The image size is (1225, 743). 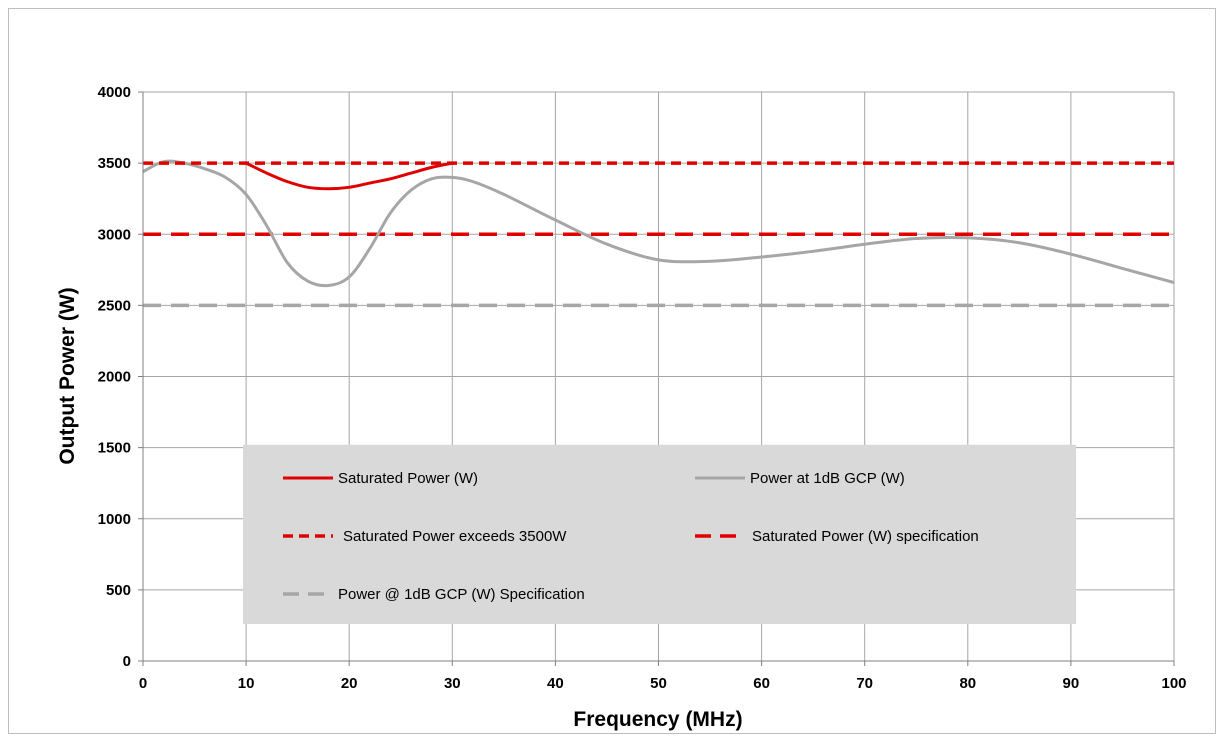 I want to click on y-axis-title: Output Power (W), so click(x=67, y=375).